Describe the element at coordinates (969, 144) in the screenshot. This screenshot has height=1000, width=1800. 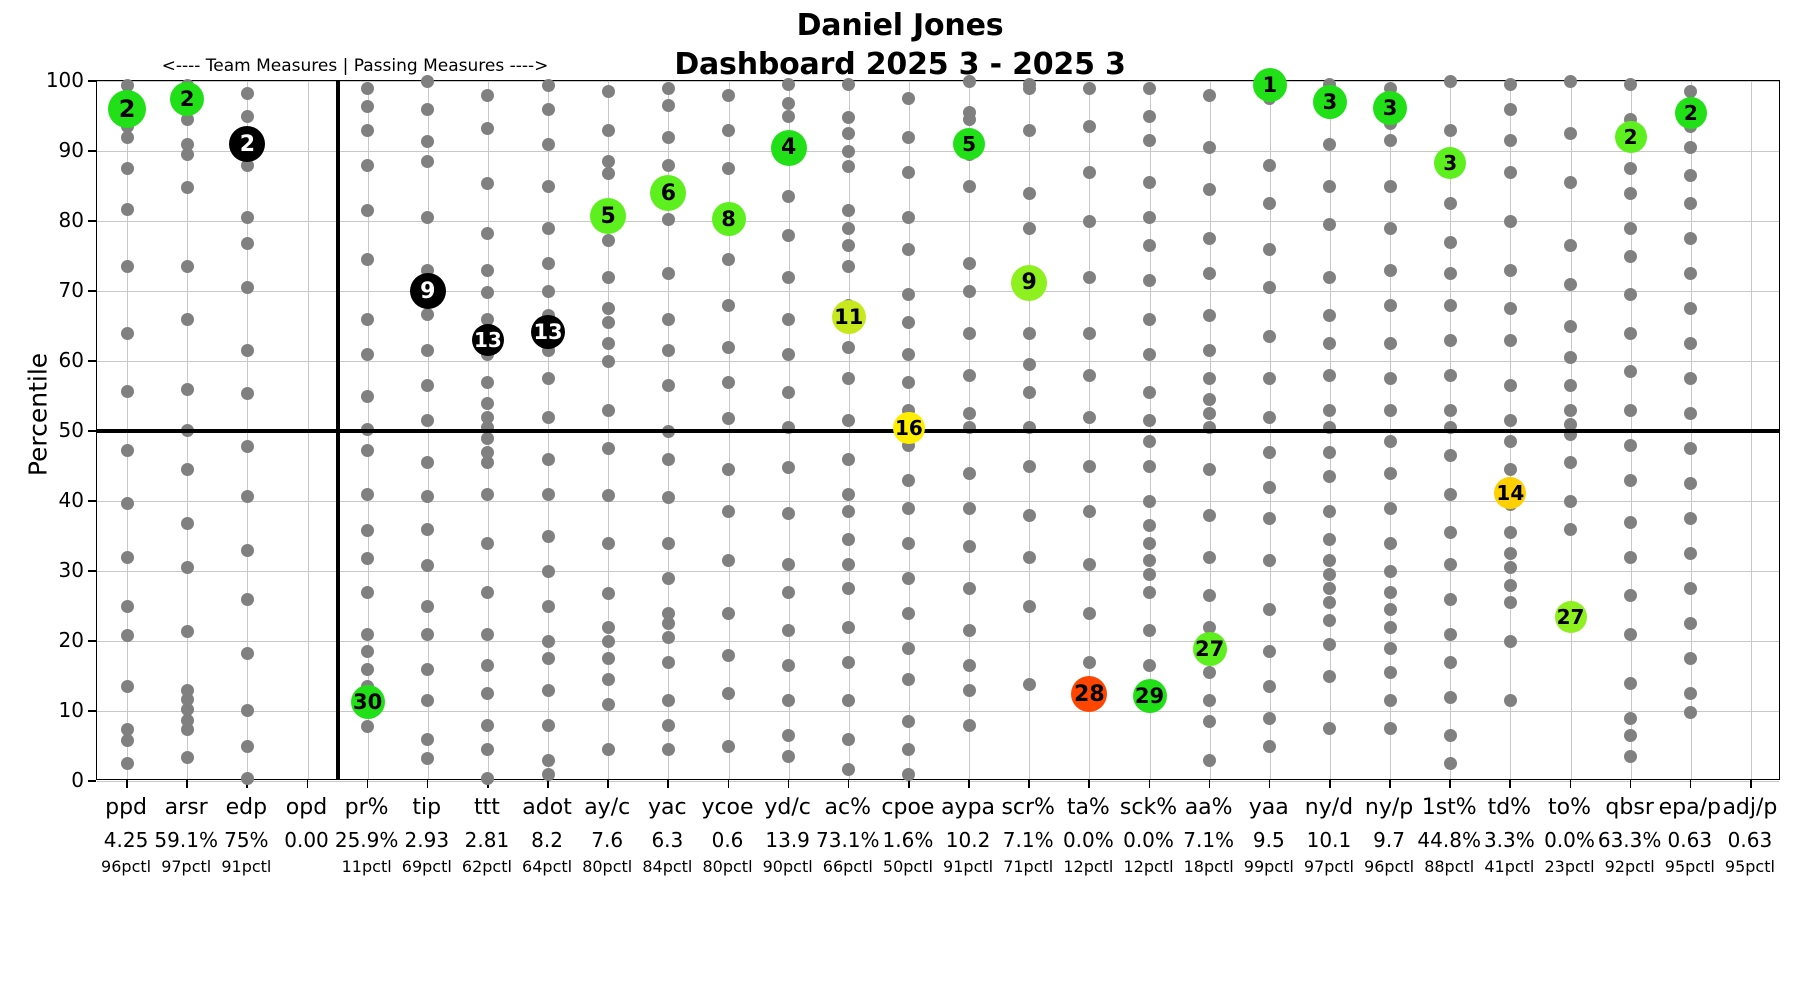
I see `rank-bubble-aypa: 5` at that location.